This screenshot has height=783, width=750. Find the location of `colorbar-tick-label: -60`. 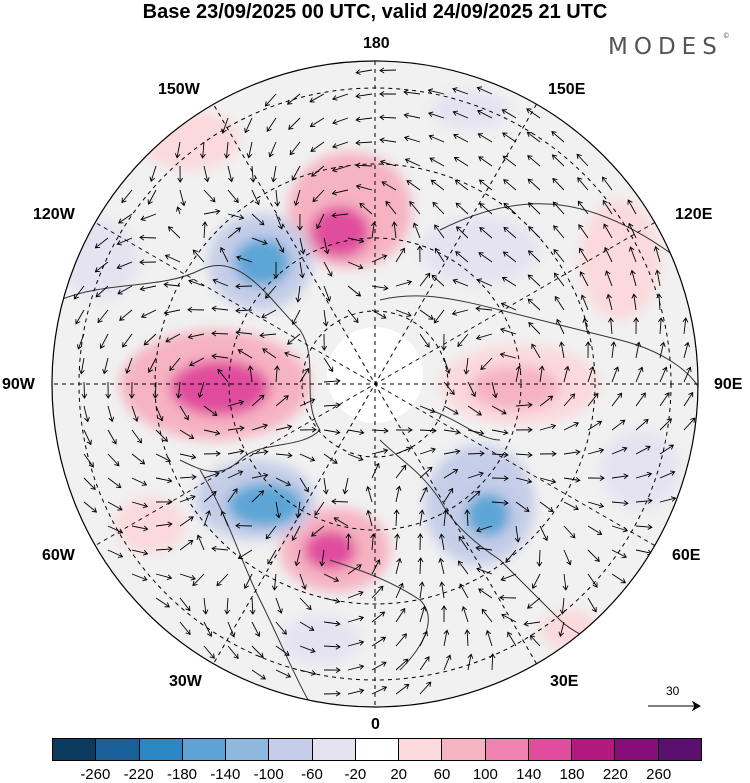

colorbar-tick-label: -60 is located at coordinates (312, 774).